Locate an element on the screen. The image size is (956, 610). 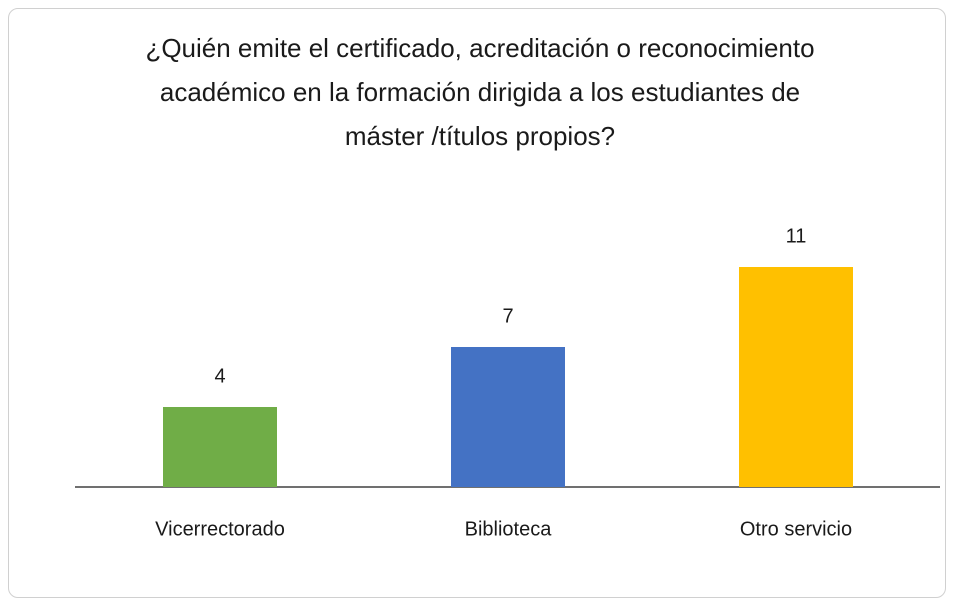
data-label: 7 is located at coordinates (507, 316).